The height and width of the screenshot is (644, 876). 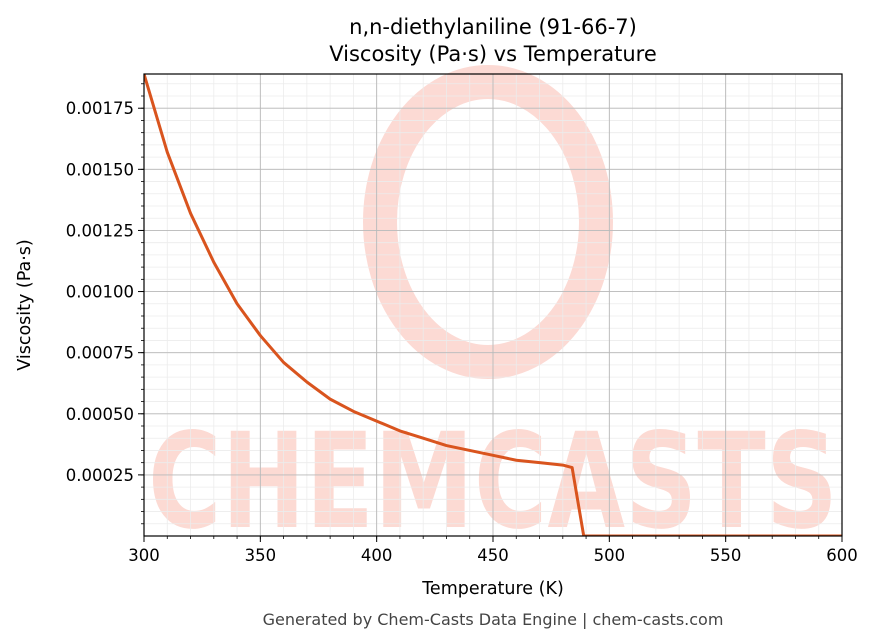 I want to click on x-tick-label: 450, so click(x=493, y=555).